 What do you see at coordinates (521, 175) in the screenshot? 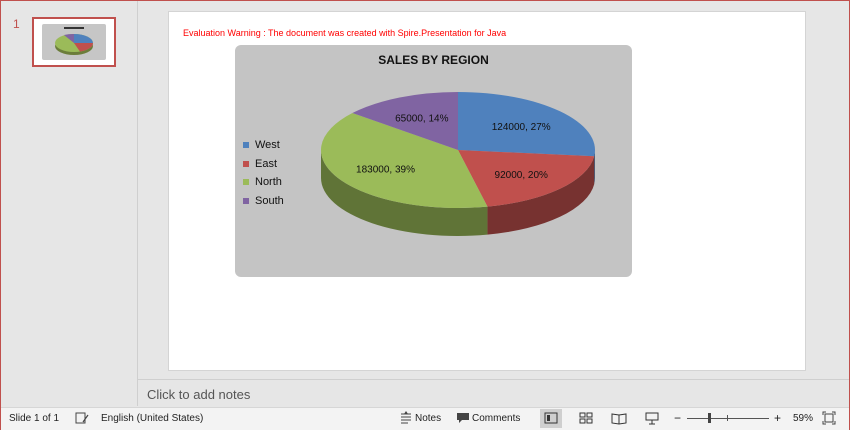
I see `pie-data-label-east: 92000, 20%` at bounding box center [521, 175].